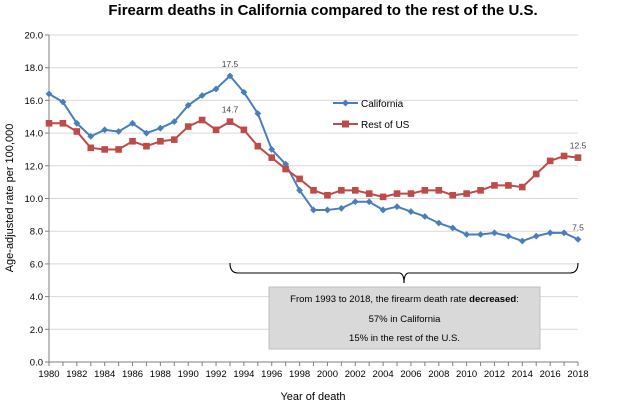  What do you see at coordinates (271, 374) in the screenshot?
I see `x-tick-label: 1996` at bounding box center [271, 374].